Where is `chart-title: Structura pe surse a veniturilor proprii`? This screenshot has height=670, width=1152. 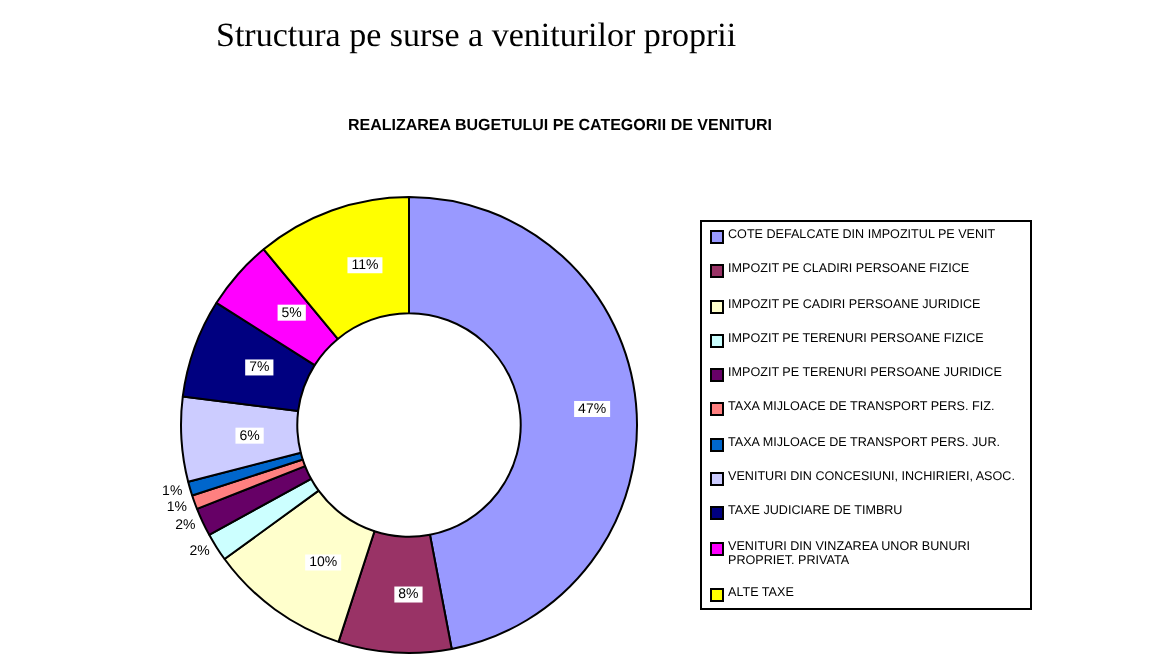 chart-title: Structura pe surse a veniturilor proprii is located at coordinates (476, 36).